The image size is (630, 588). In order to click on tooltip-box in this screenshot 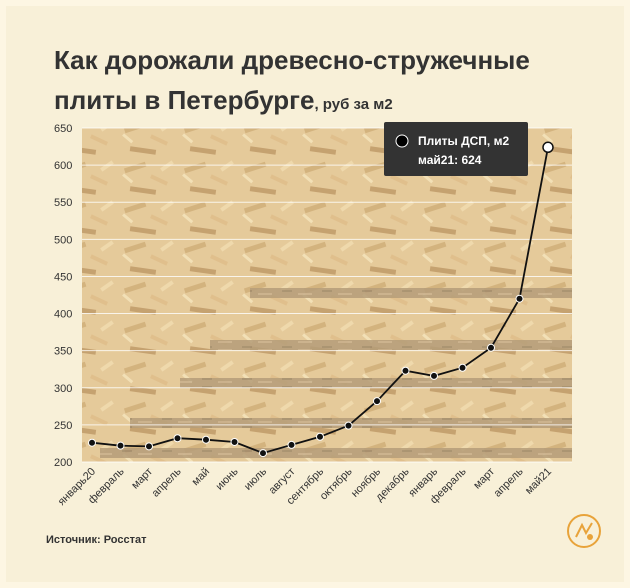, I will do `click(456, 149)`.